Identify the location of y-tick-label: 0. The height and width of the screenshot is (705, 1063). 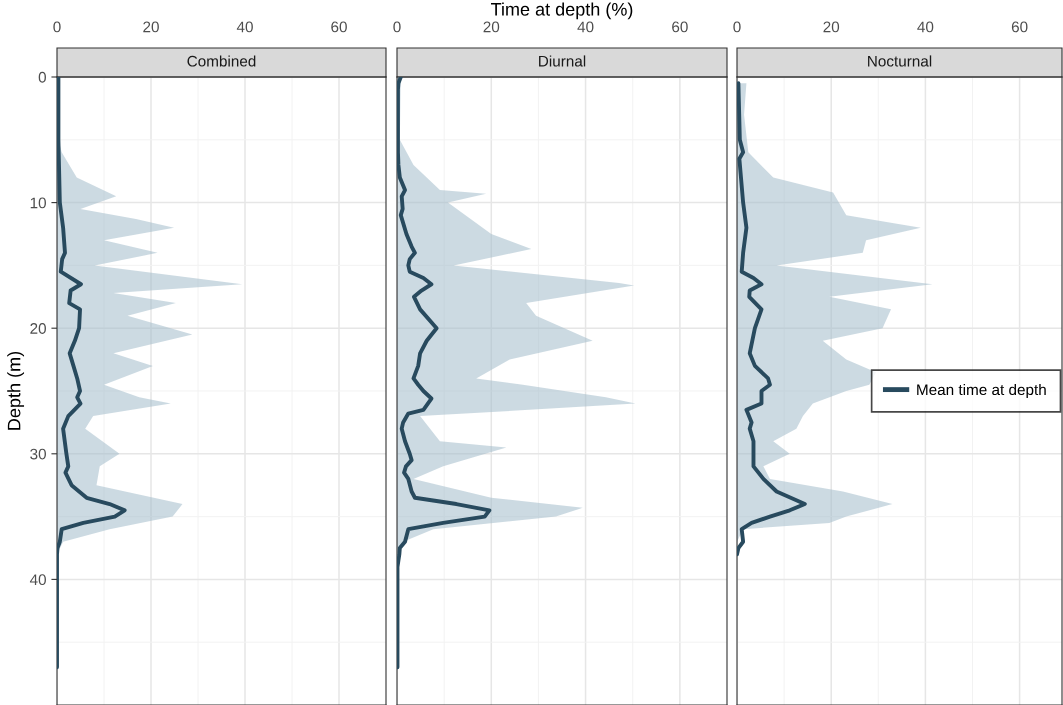
(42, 77).